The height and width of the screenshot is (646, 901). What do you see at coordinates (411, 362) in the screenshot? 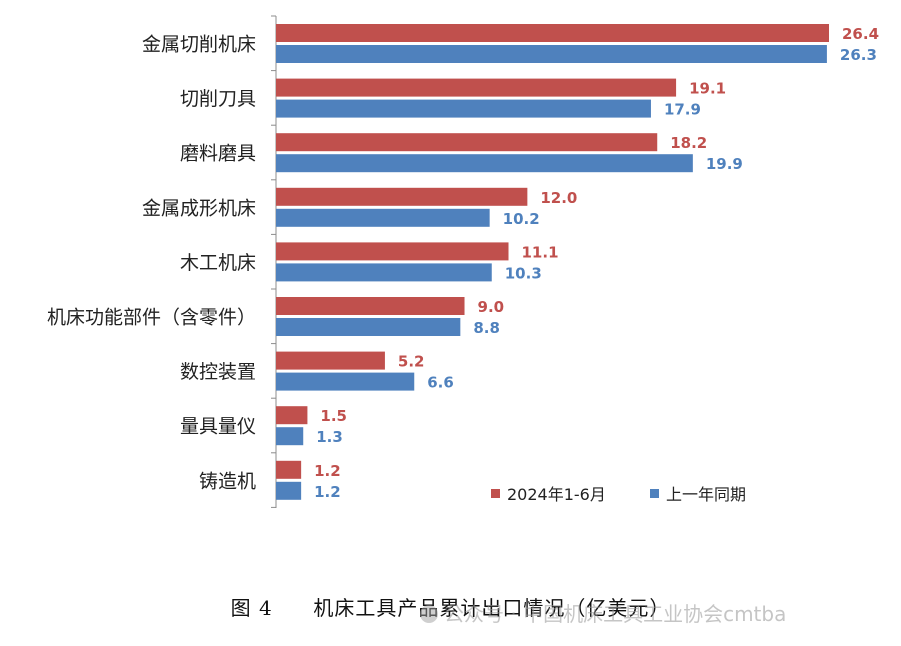
I see `value-label: 5.2` at bounding box center [411, 362].